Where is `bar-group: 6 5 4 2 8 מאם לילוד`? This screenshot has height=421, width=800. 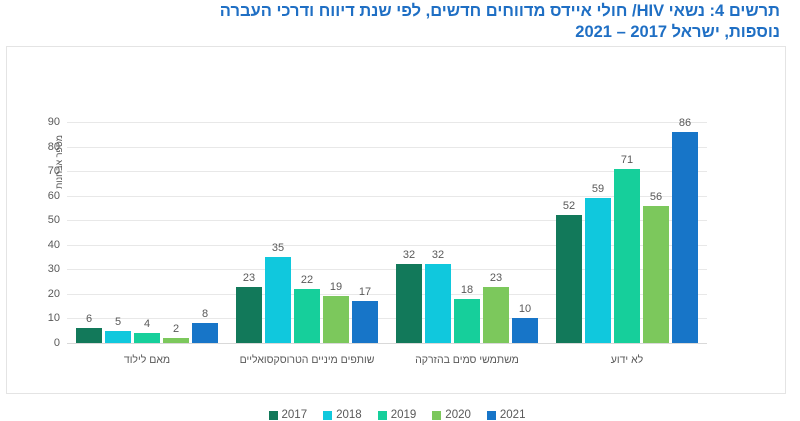 bar-group: 6 5 4 2 8 מאם לילוד is located at coordinates (147, 244).